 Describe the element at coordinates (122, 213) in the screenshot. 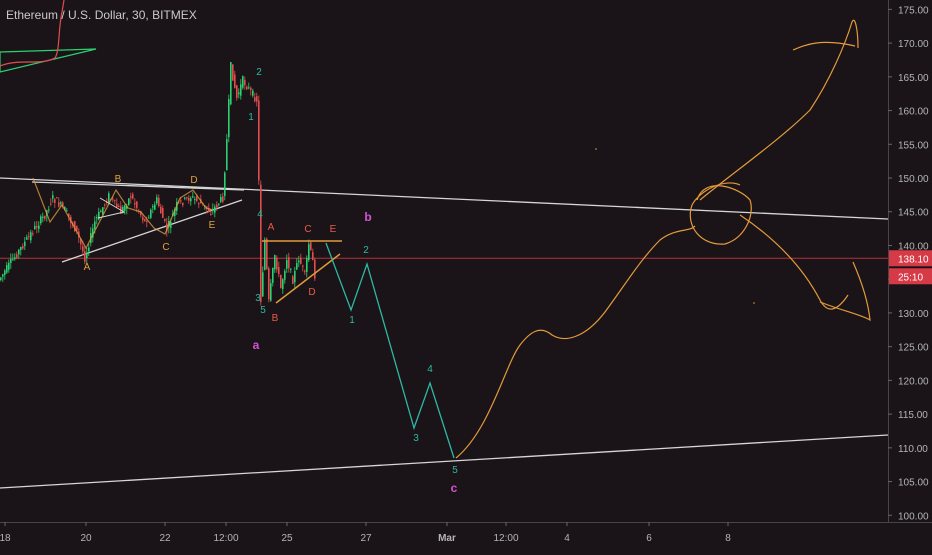

I see `wave-abcde-zigzag` at that location.